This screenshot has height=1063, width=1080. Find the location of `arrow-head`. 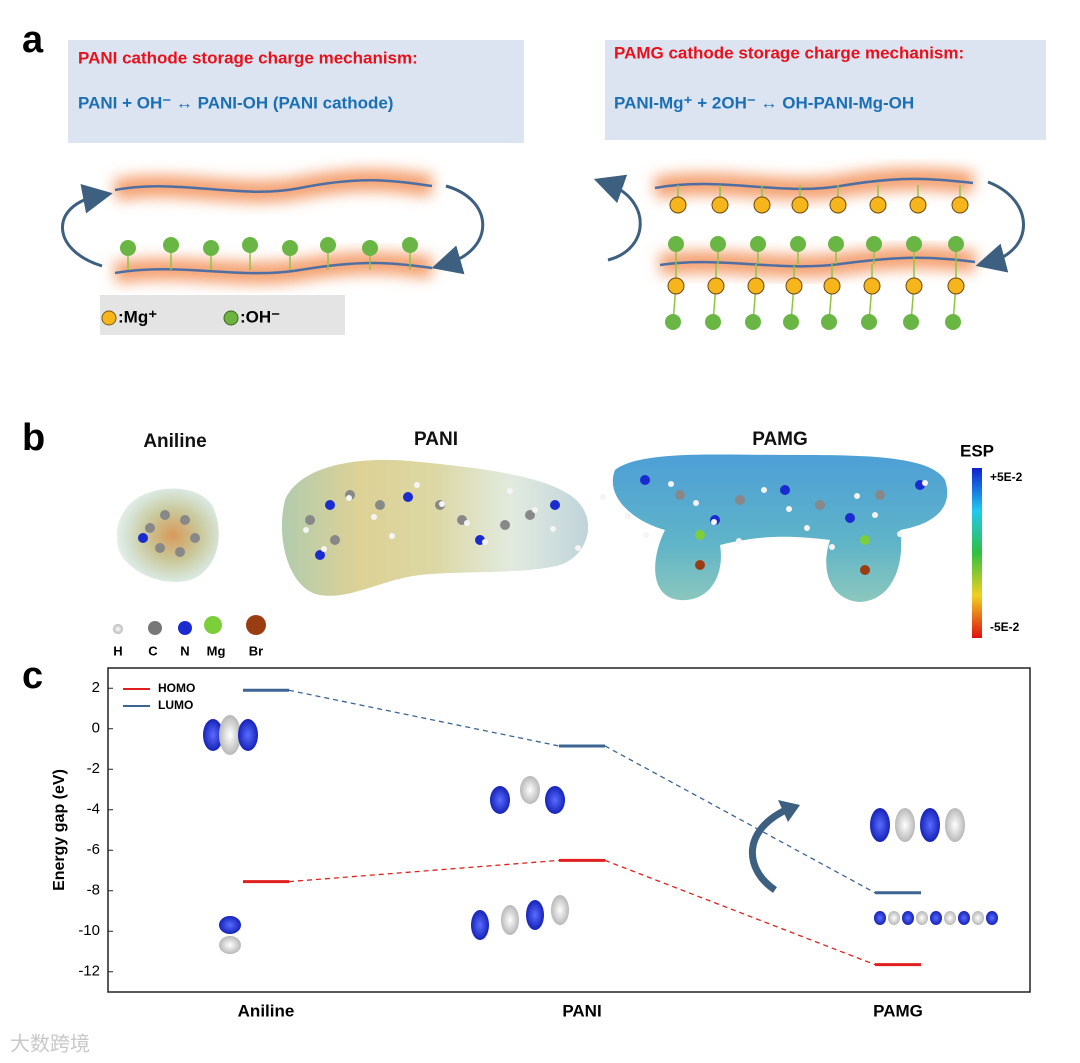

arrow-head is located at coordinates (789, 811).